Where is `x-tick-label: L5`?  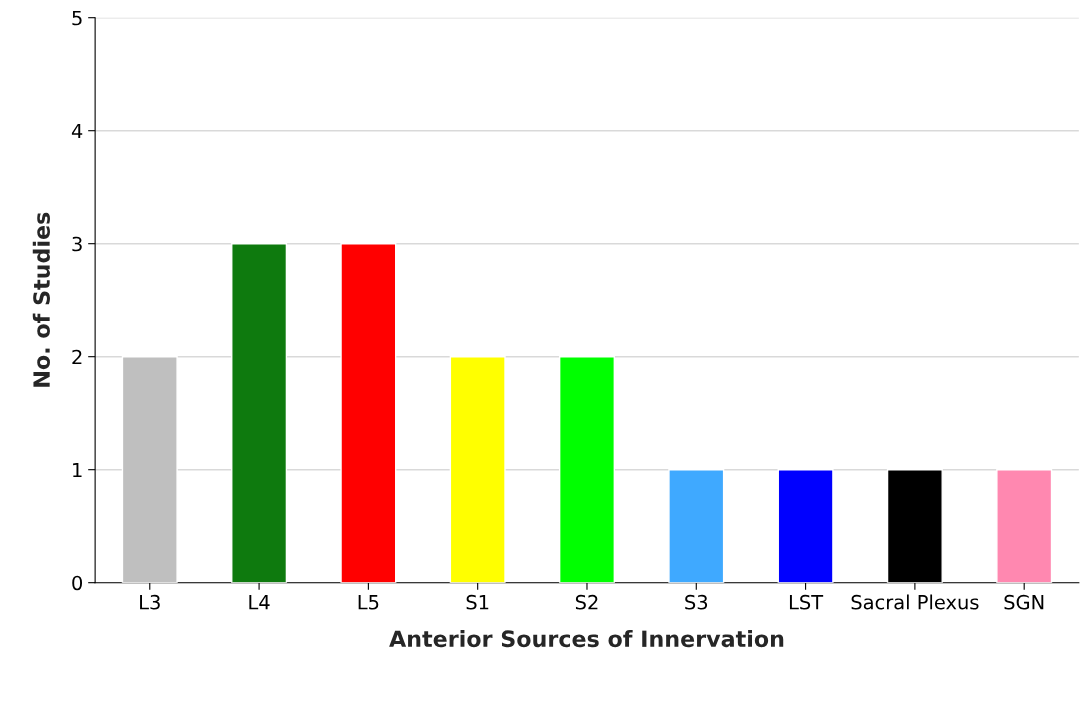
x-tick-label: L5 is located at coordinates (368, 602).